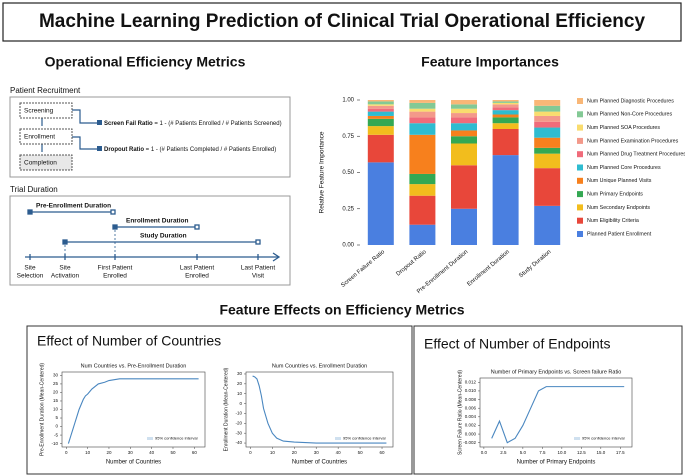  Describe the element at coordinates (115, 276) in the screenshot. I see `milestone-label: Enrolled` at that location.